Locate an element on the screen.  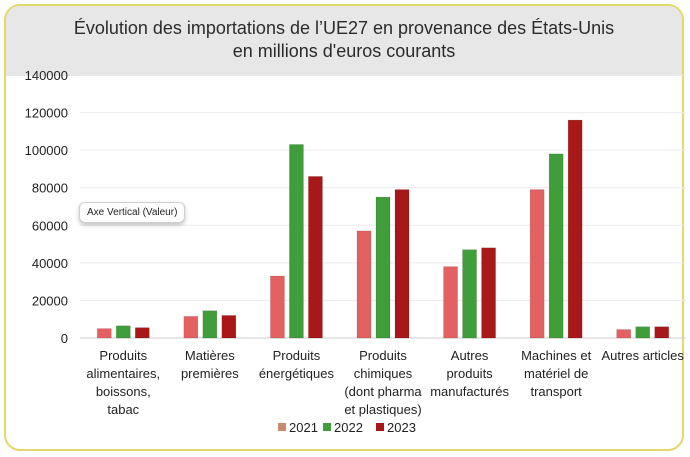
legend-label-2021: 2021 is located at coordinates (303, 427).